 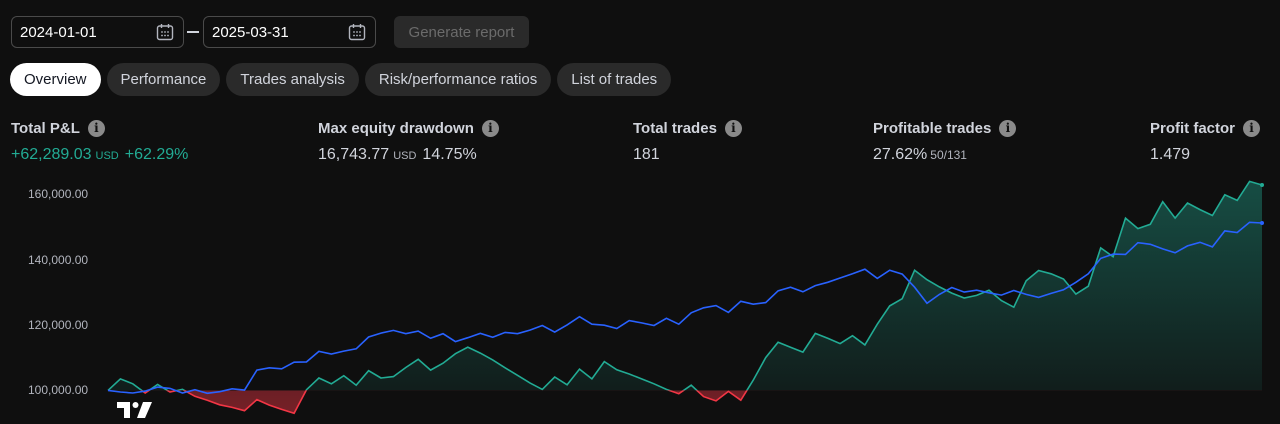 What do you see at coordinates (675, 128) in the screenshot?
I see `metric-label: Total trades` at bounding box center [675, 128].